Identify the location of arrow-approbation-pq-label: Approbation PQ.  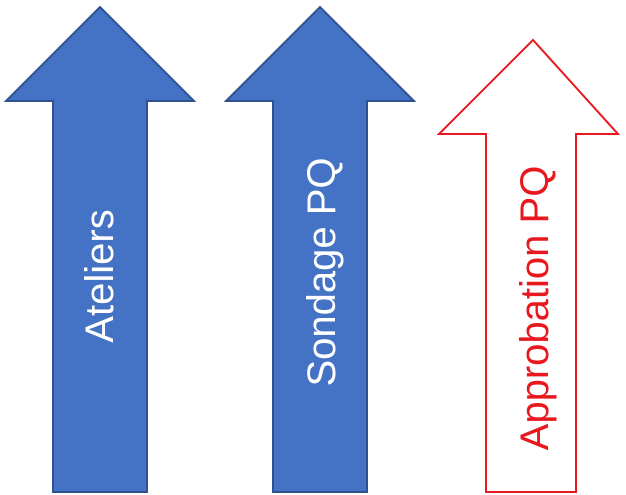
(535, 308).